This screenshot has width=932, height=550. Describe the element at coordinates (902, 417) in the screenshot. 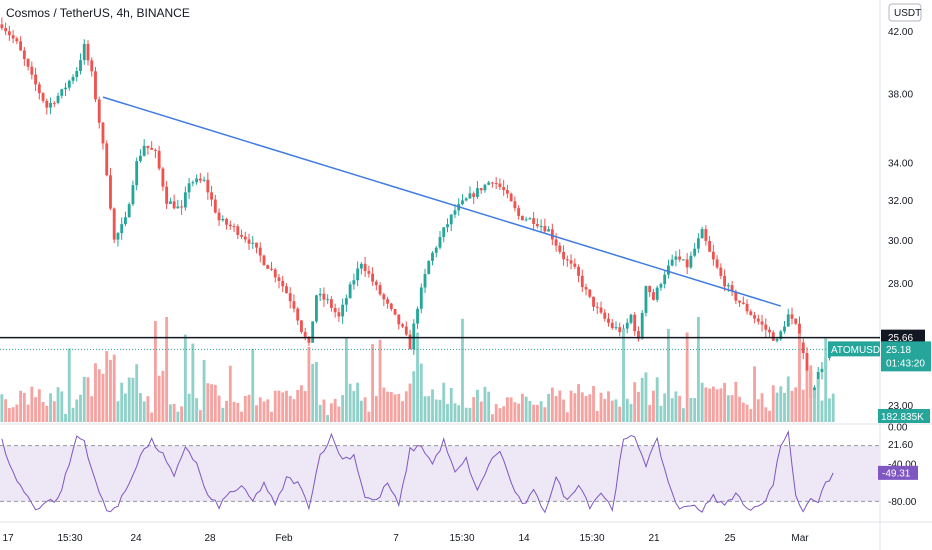

I see `volume-value-label: 182.835K` at that location.